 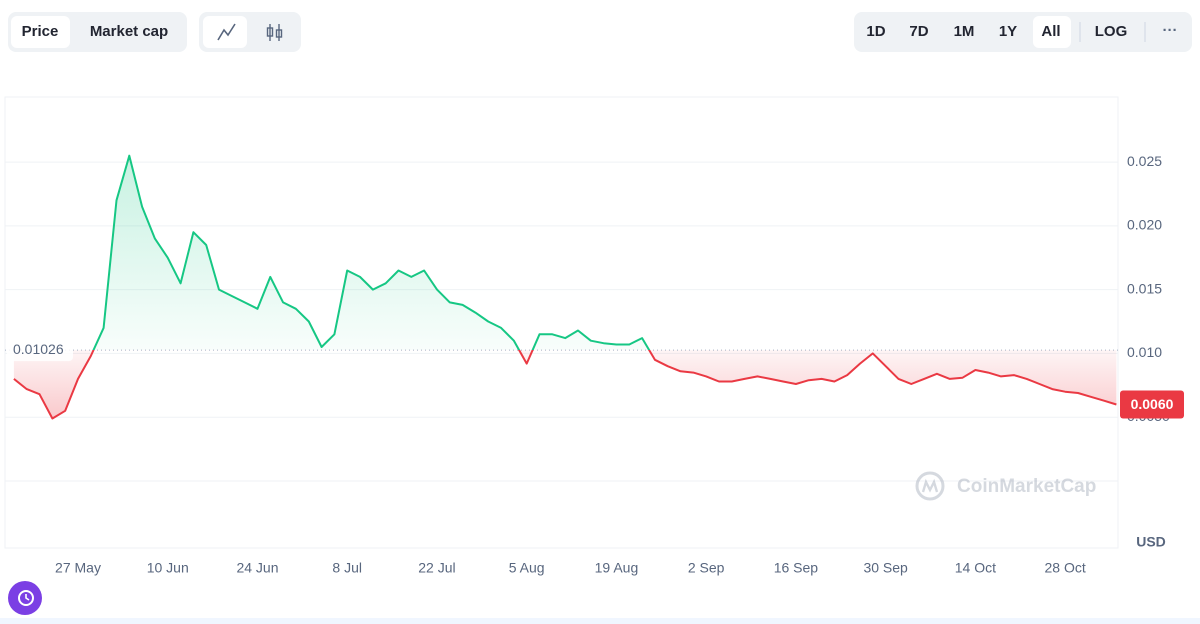 I want to click on range-button: 1D, so click(x=875, y=31).